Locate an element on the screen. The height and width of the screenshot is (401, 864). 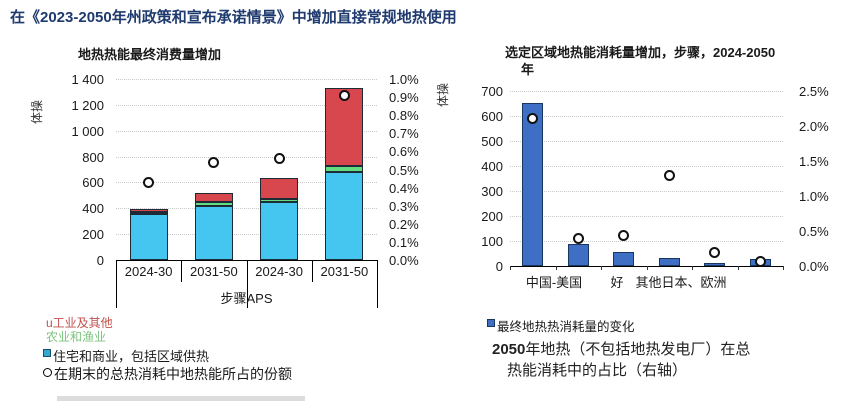
legend-industry-and-other: u工业及其他 is located at coordinates (79, 323).